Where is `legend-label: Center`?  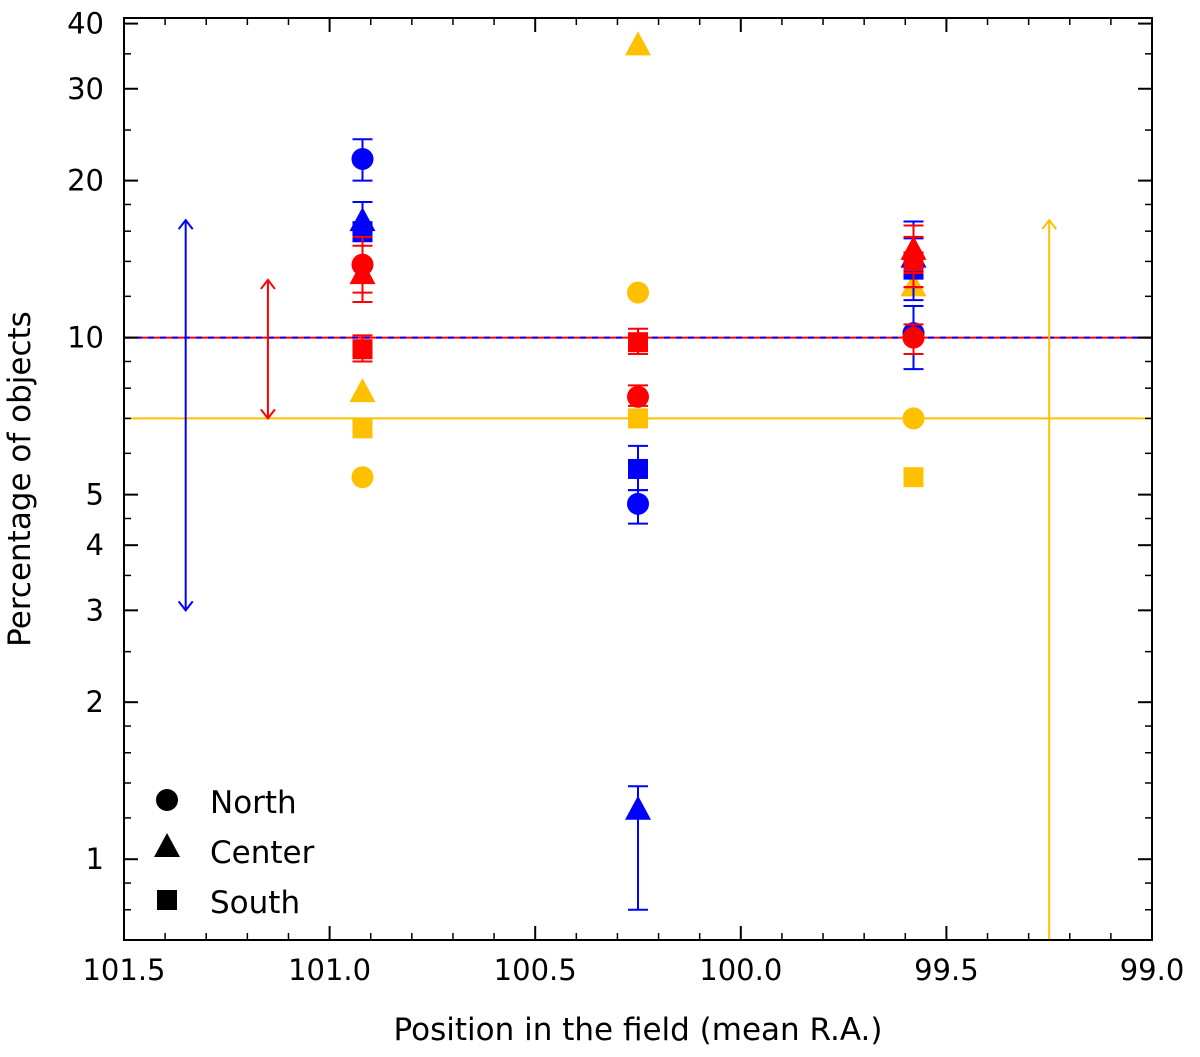 legend-label: Center is located at coordinates (262, 853).